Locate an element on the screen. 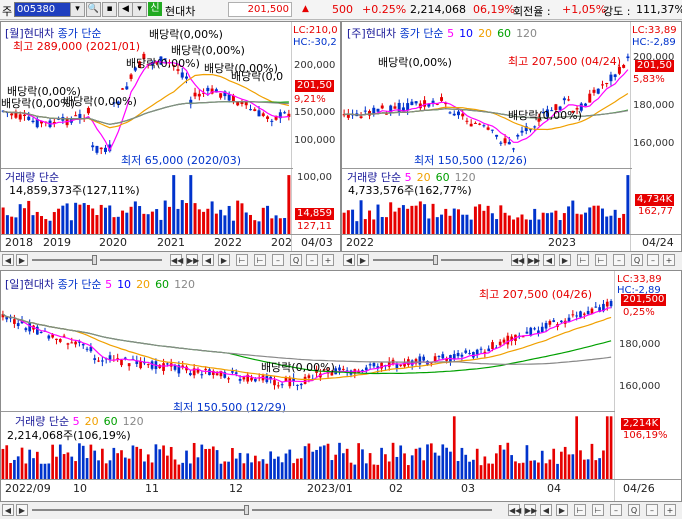 The image size is (682, 519). search-icon: 🔍 is located at coordinates (93, 9).